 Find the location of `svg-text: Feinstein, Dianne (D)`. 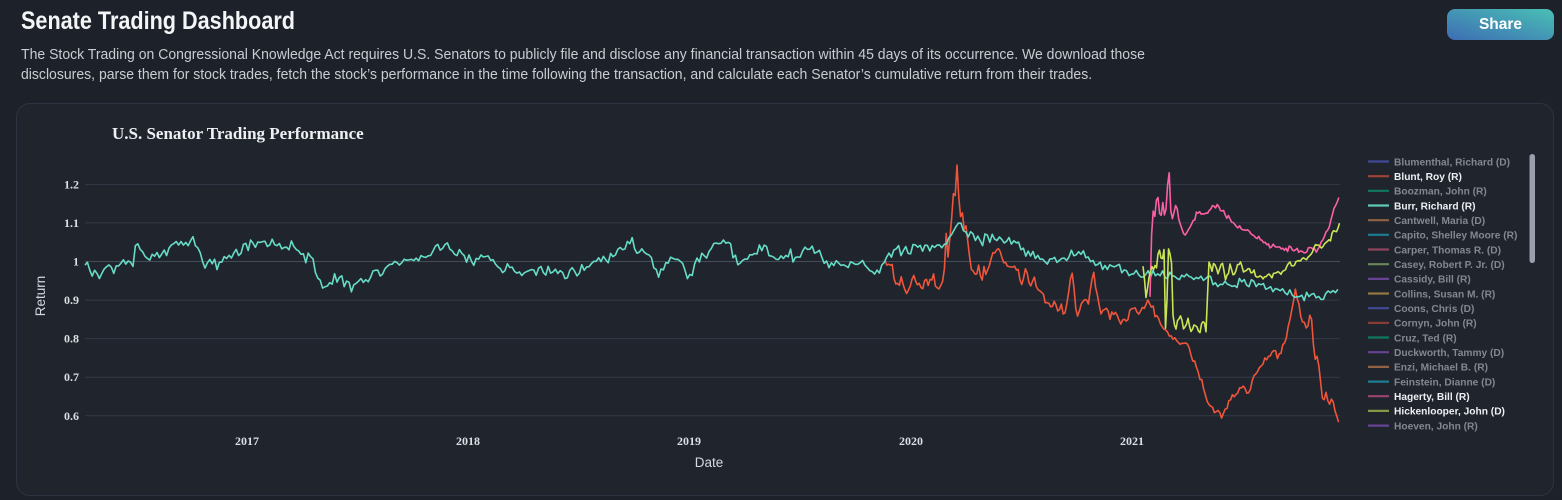

svg-text: Feinstein, Dianne (D) is located at coordinates (1444, 382).